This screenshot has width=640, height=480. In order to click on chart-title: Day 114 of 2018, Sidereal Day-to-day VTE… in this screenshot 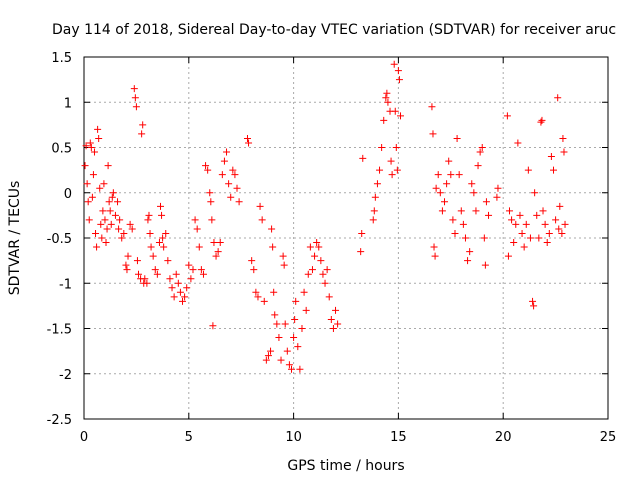, I will do `click(334, 30)`.